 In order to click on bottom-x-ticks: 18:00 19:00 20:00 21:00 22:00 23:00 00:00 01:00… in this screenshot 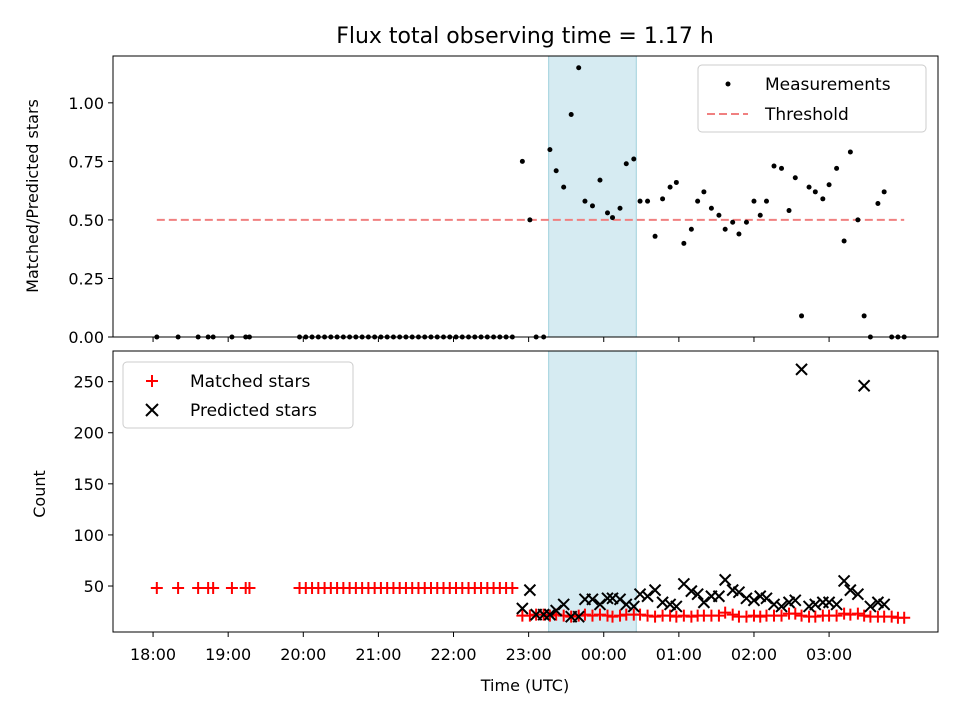, I will do `click(491, 648)`.